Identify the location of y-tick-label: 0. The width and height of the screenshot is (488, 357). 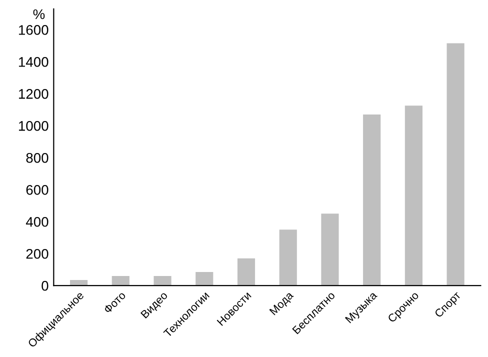
(45, 285).